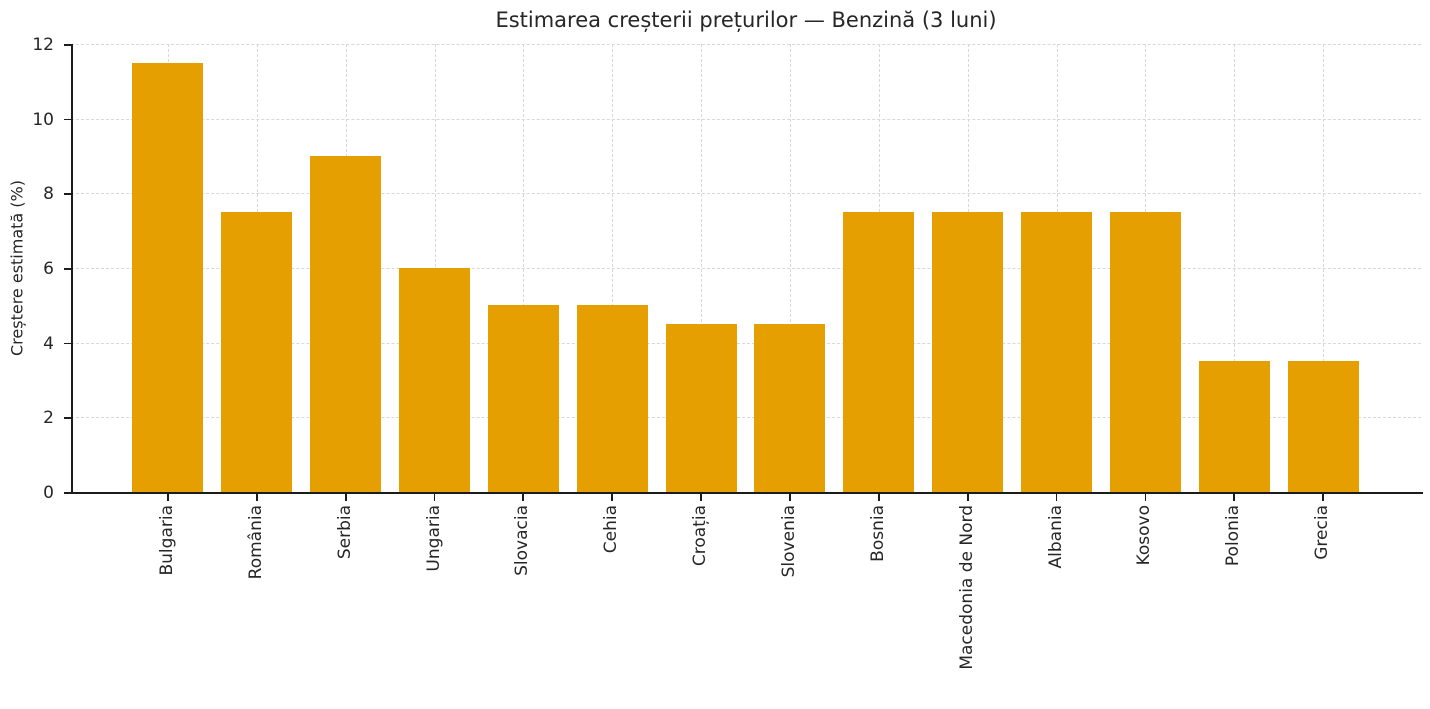  I want to click on bar-cehia, so click(612, 398).